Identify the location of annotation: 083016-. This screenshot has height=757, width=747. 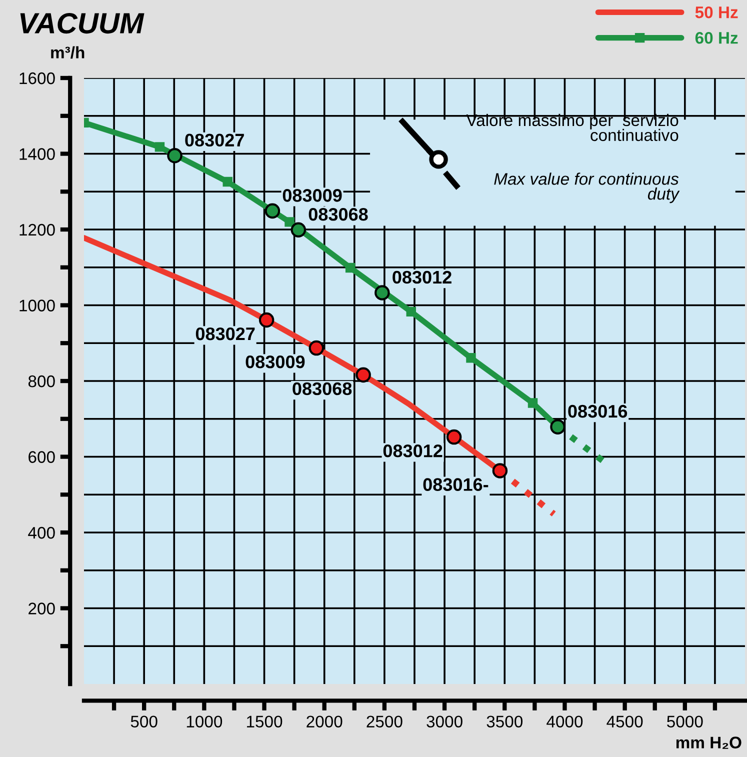
(455, 484).